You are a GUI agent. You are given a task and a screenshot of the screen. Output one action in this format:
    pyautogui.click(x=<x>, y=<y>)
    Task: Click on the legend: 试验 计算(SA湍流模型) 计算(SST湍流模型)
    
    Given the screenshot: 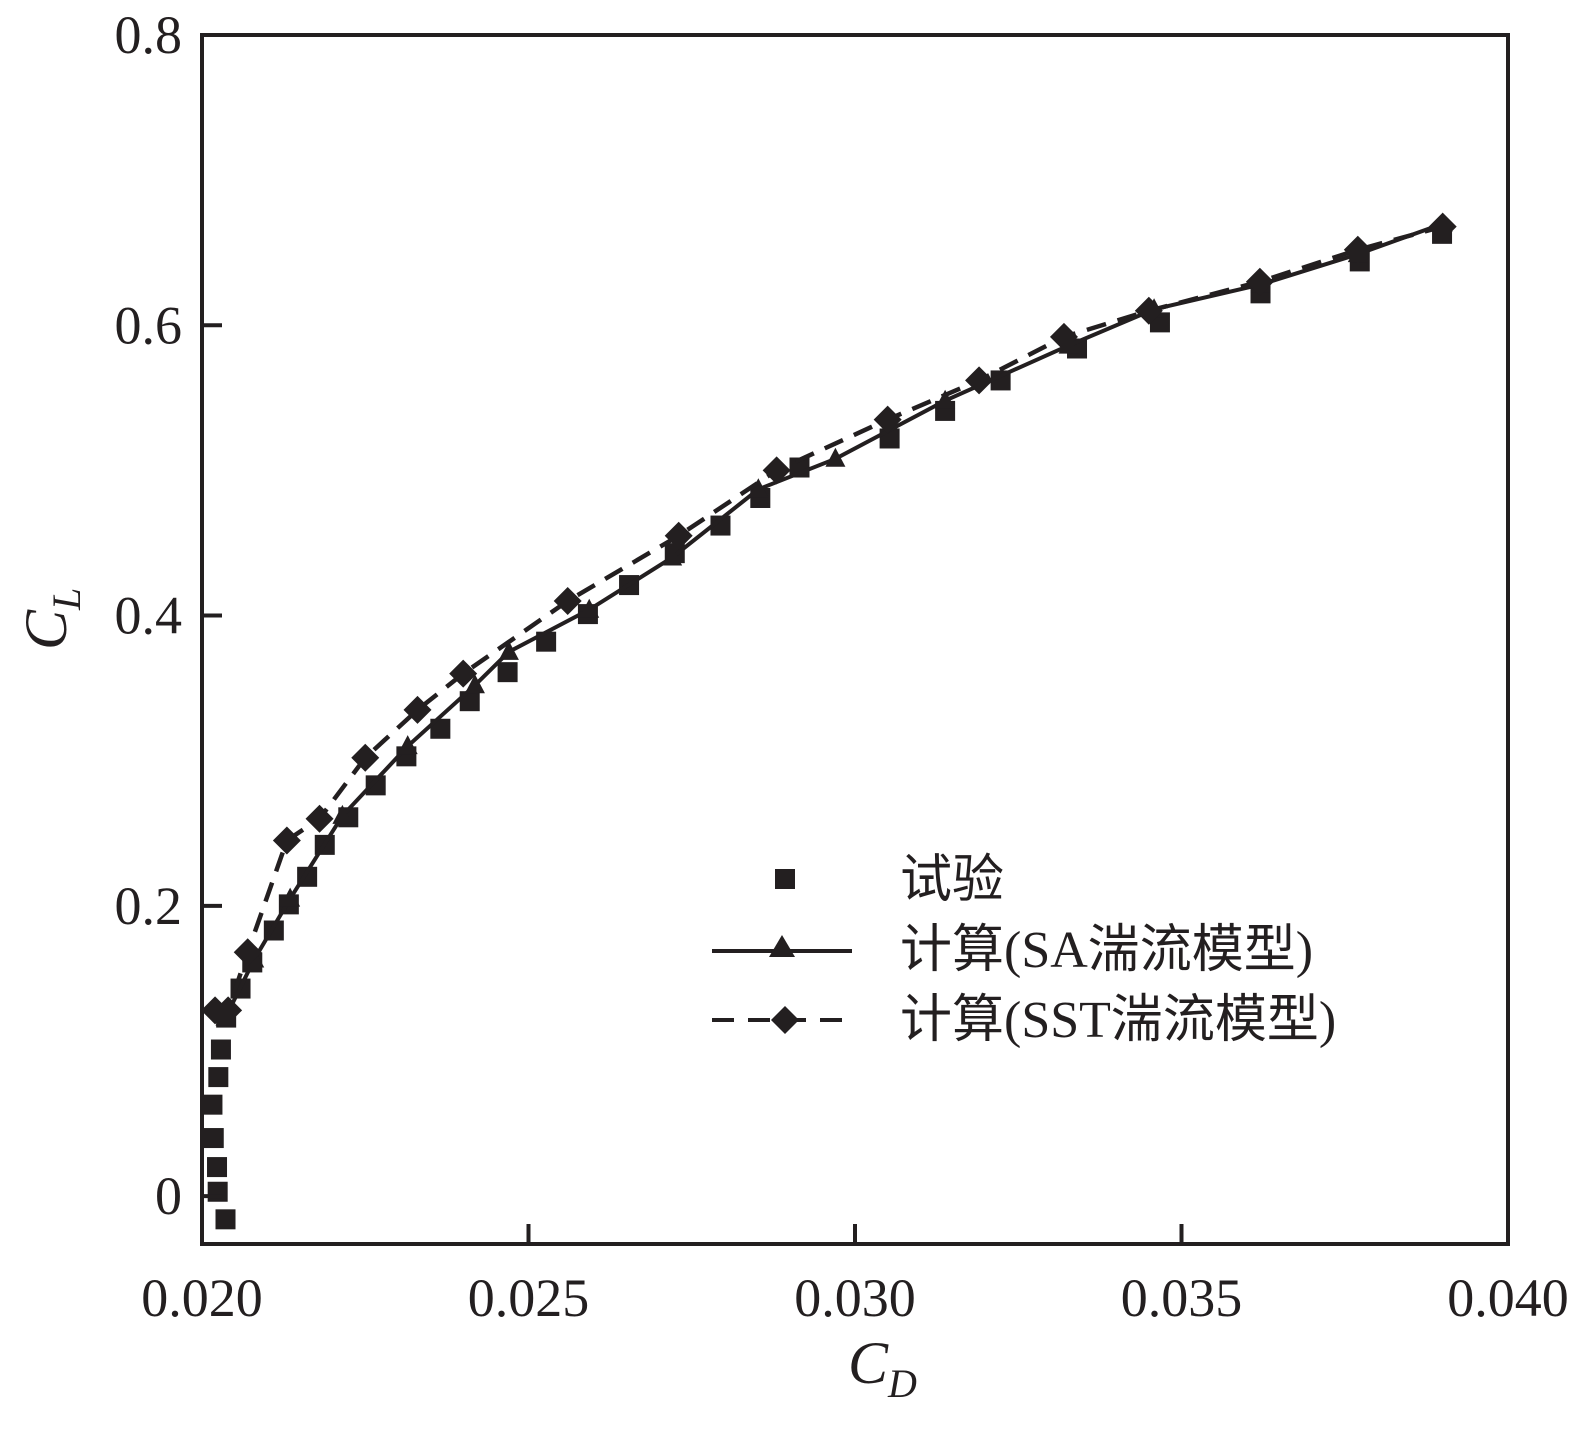 What is the action you would take?
    pyautogui.click(x=1024, y=950)
    